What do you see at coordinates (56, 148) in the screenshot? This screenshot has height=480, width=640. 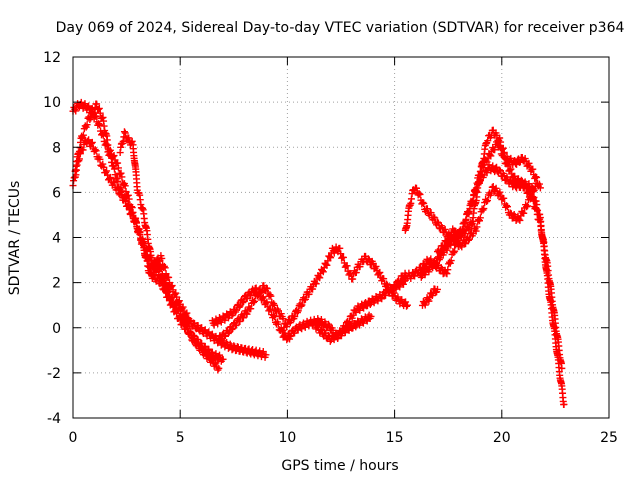 I see `y-tick-label: 8` at bounding box center [56, 148].